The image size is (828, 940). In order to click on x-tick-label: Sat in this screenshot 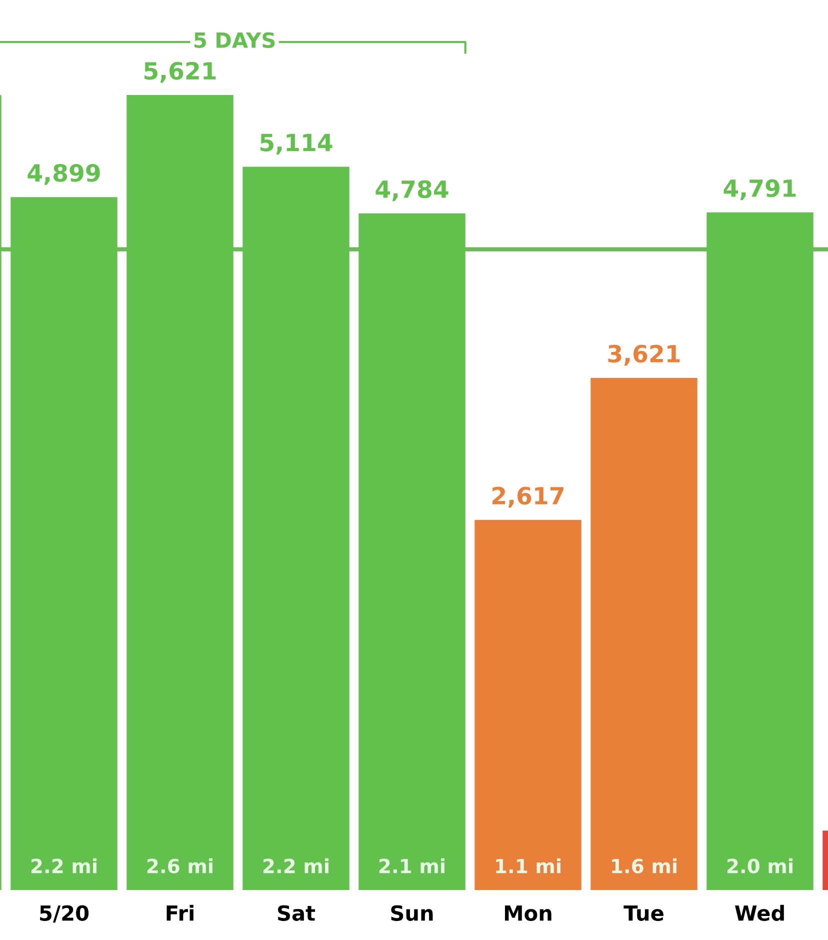, I will do `click(297, 913)`.